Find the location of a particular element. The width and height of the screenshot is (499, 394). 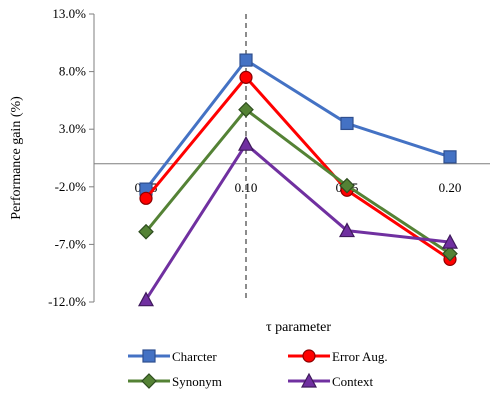

legend-label: Error Aug. is located at coordinates (360, 356).